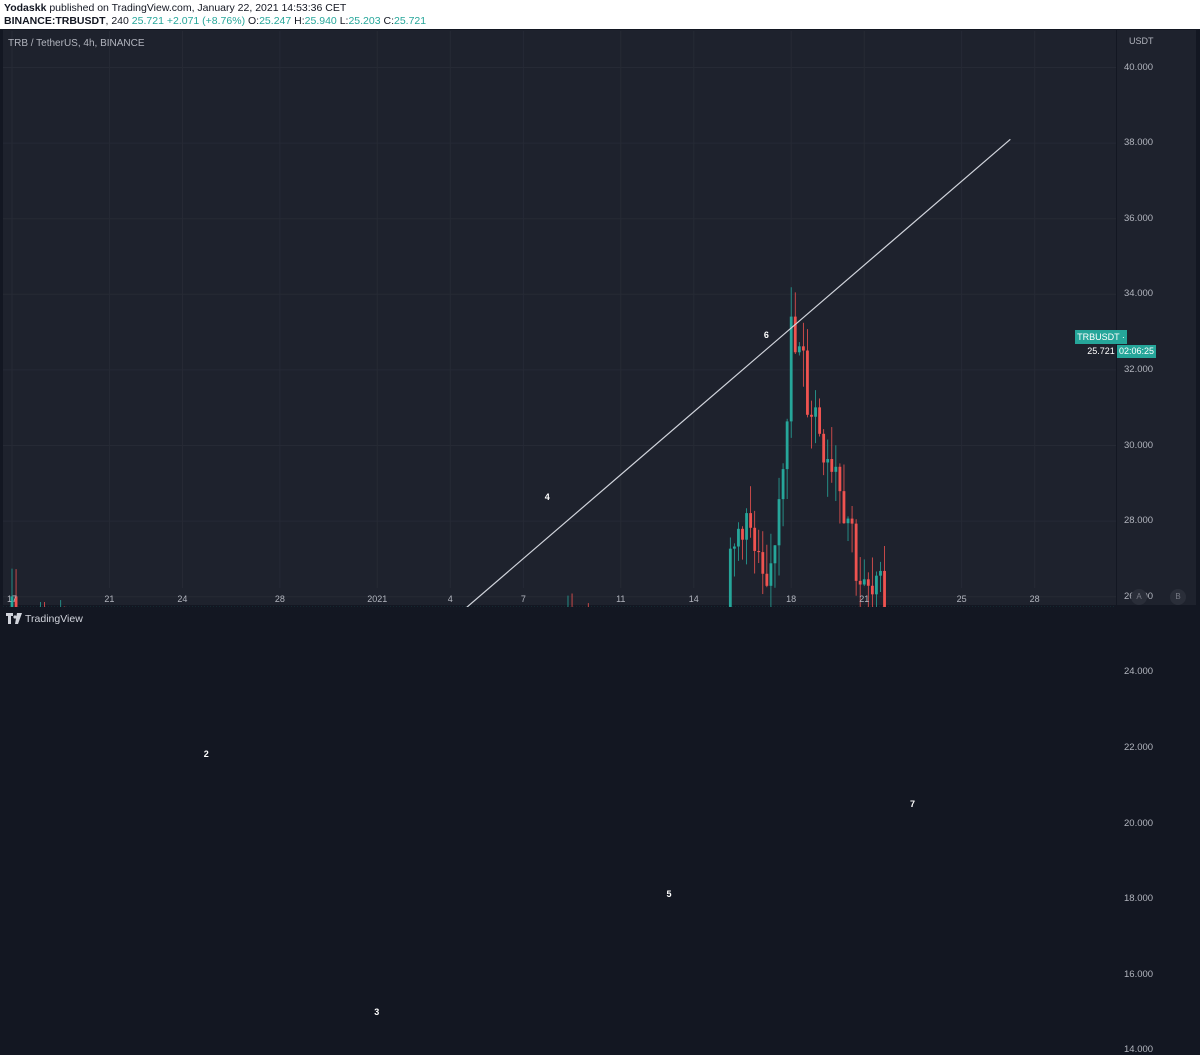 This screenshot has height=1055, width=1200. What do you see at coordinates (547, 497) in the screenshot?
I see `wave-label: 4` at bounding box center [547, 497].